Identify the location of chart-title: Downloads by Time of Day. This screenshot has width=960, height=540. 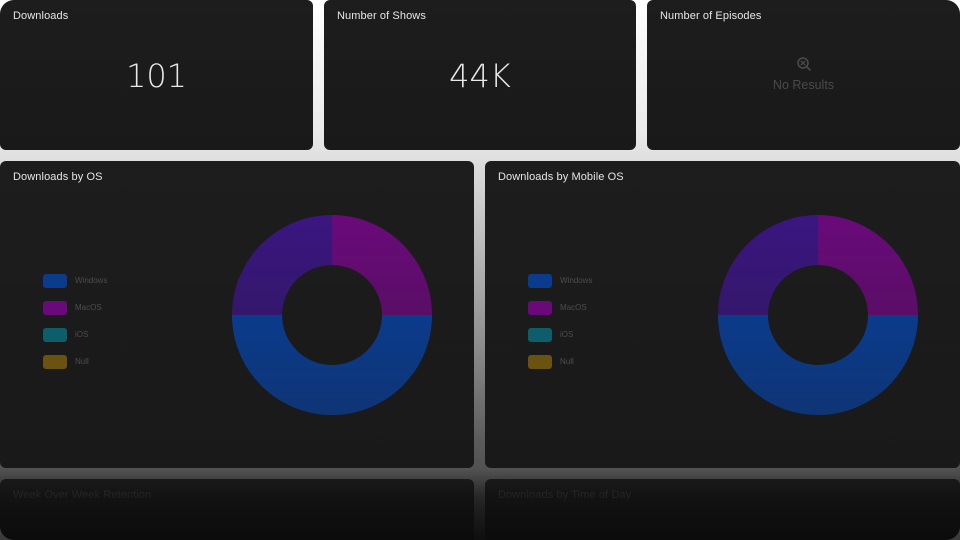
(565, 495).